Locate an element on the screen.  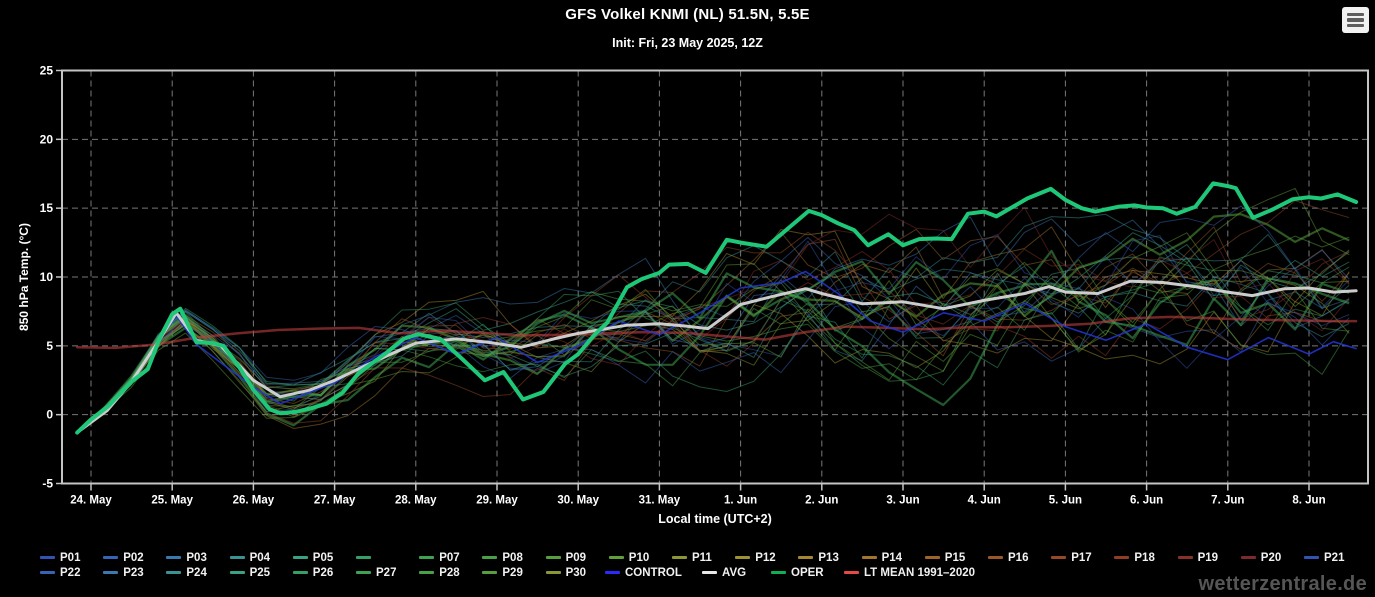
page-title: GFS Volkel KNMI (NL) 51.5N, 5.5E is located at coordinates (687, 14).